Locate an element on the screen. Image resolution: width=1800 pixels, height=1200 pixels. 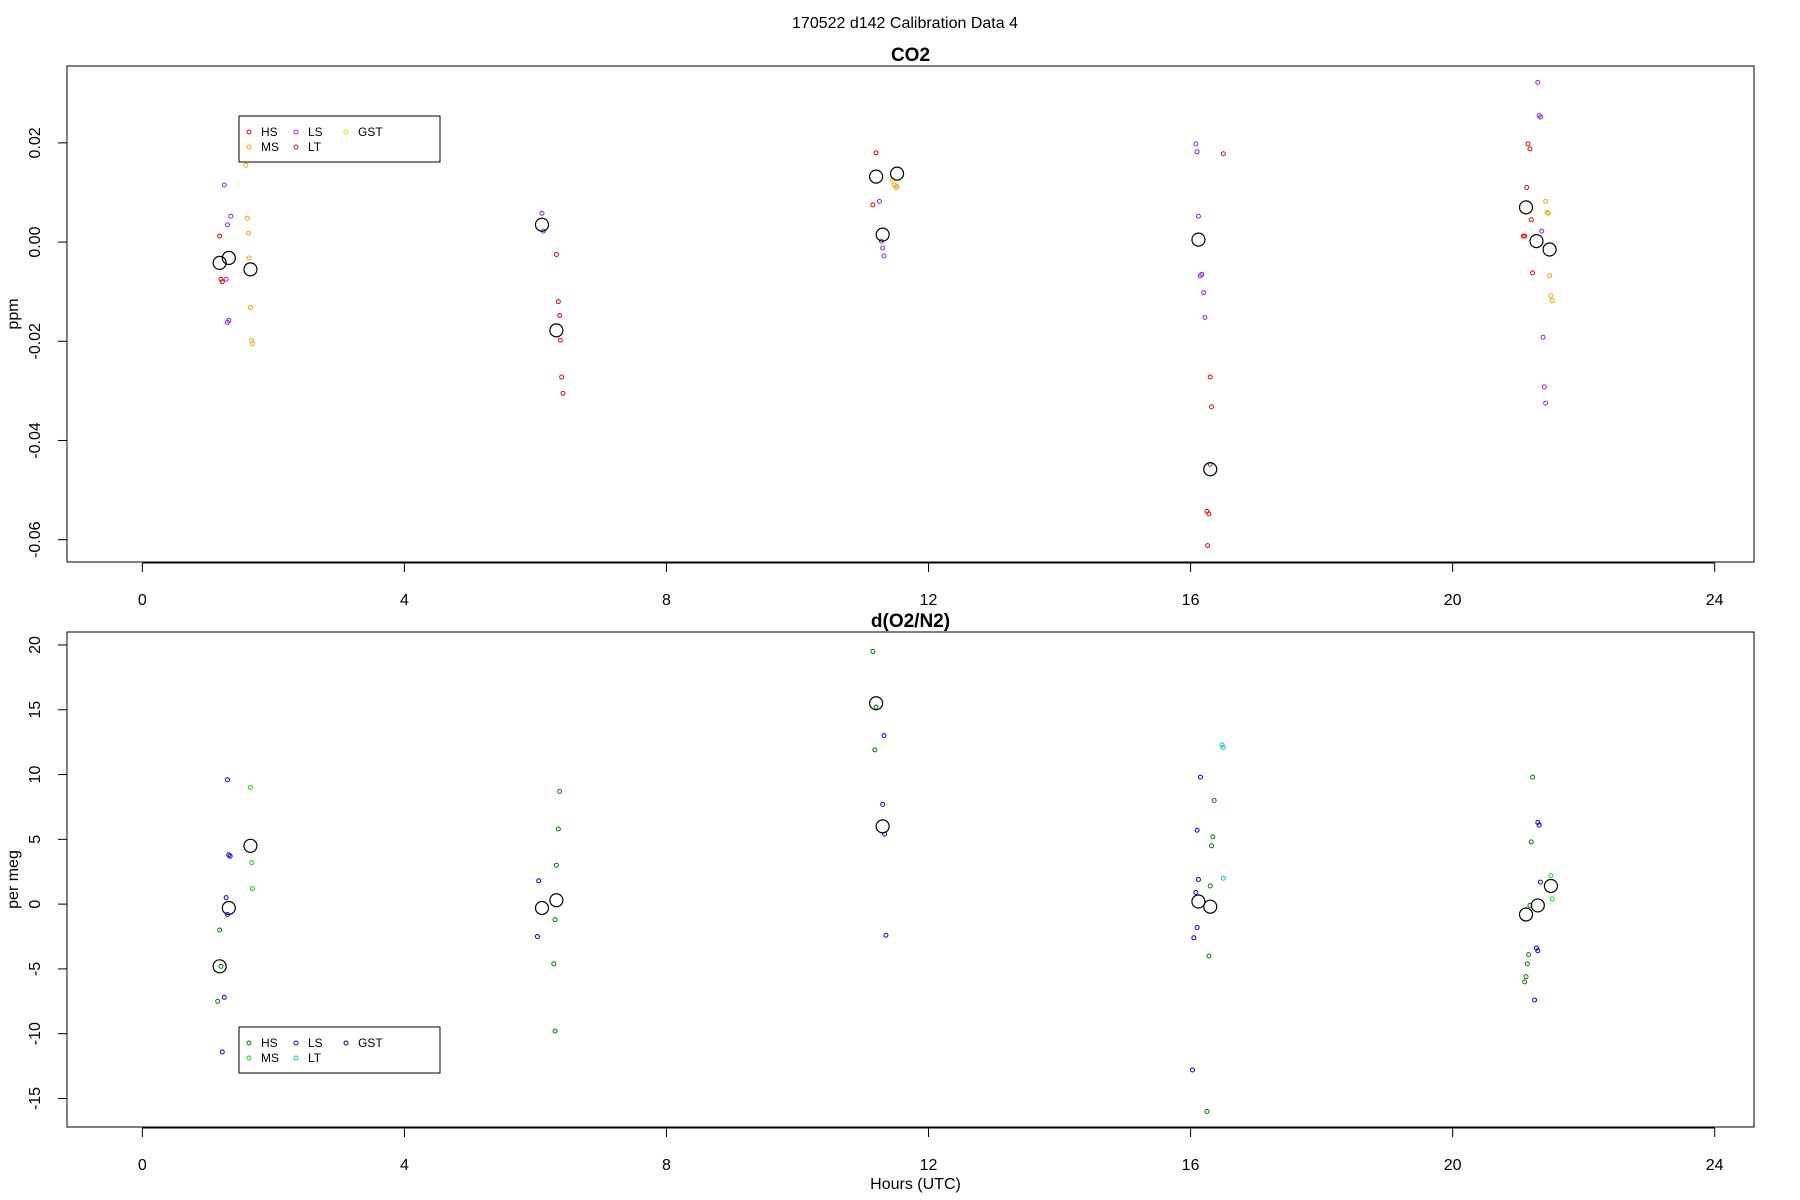
co2-x-tick-label: 16 is located at coordinates (1191, 600).